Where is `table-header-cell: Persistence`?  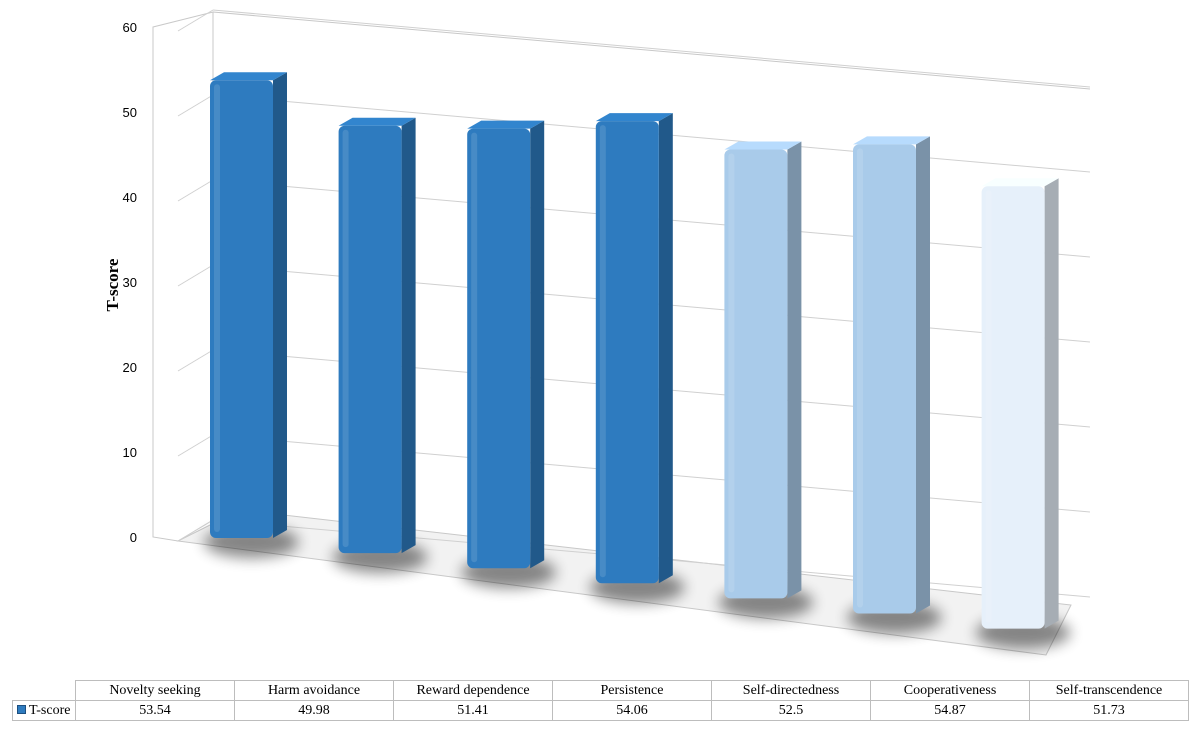
table-header-cell: Persistence is located at coordinates (632, 690).